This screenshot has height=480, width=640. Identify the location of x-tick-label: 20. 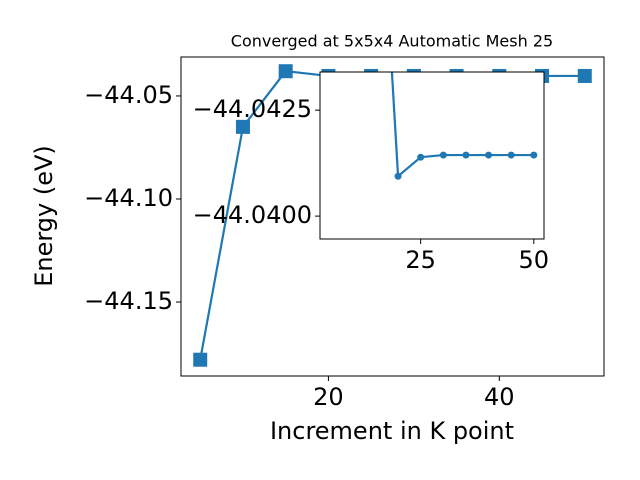
(328, 397).